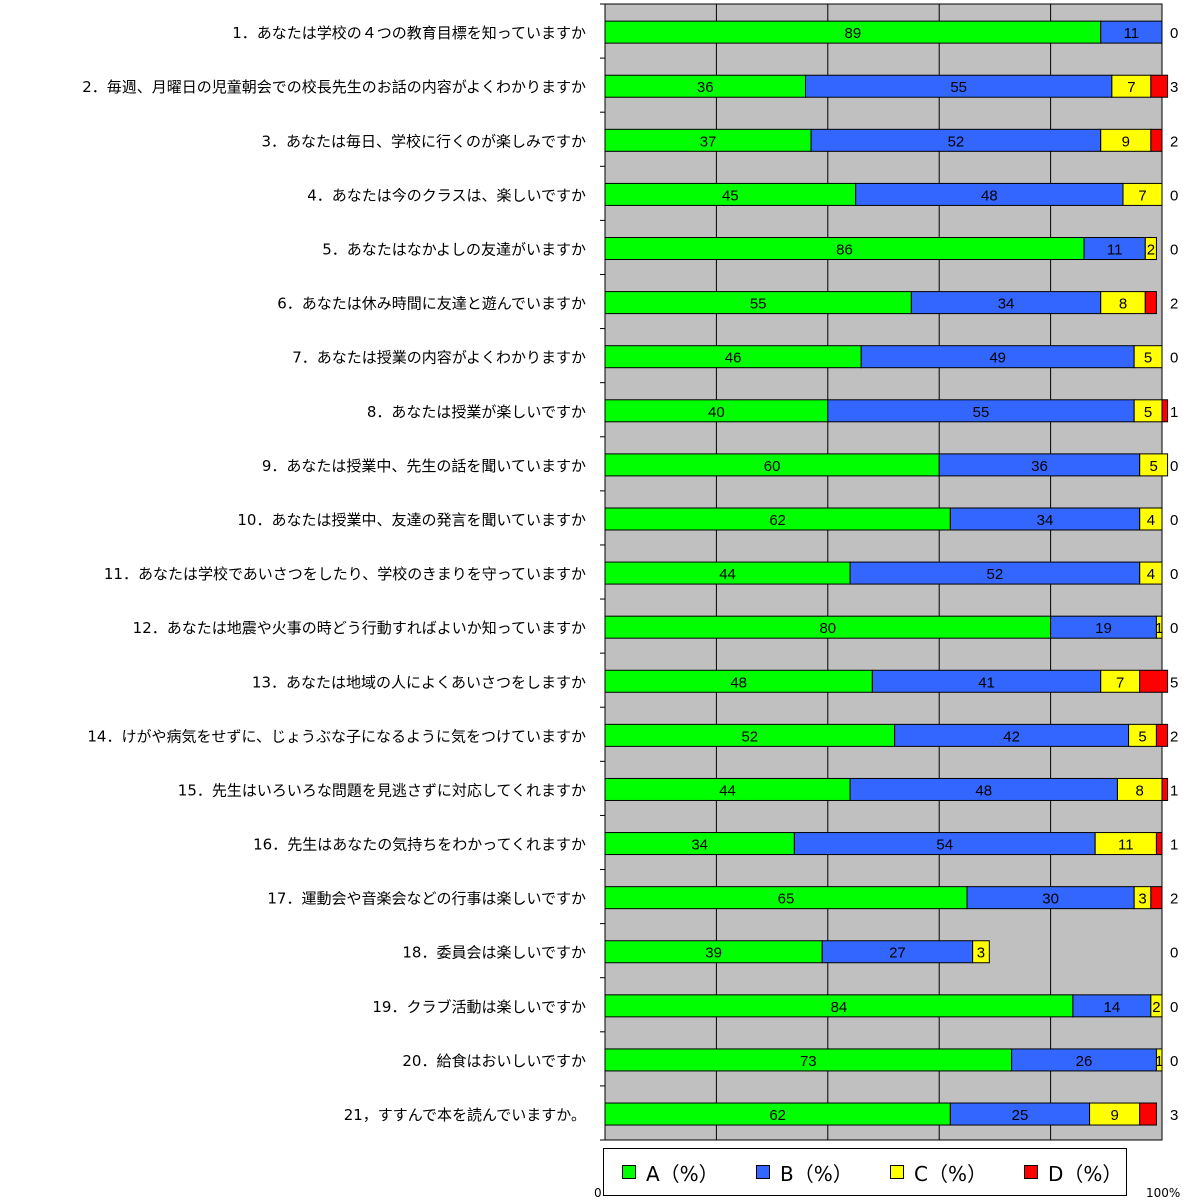  Describe the element at coordinates (345, 574) in the screenshot. I see `category-label: 11．あなたは学校であいさつをしたり、学校のきまりを守っていますか` at that location.